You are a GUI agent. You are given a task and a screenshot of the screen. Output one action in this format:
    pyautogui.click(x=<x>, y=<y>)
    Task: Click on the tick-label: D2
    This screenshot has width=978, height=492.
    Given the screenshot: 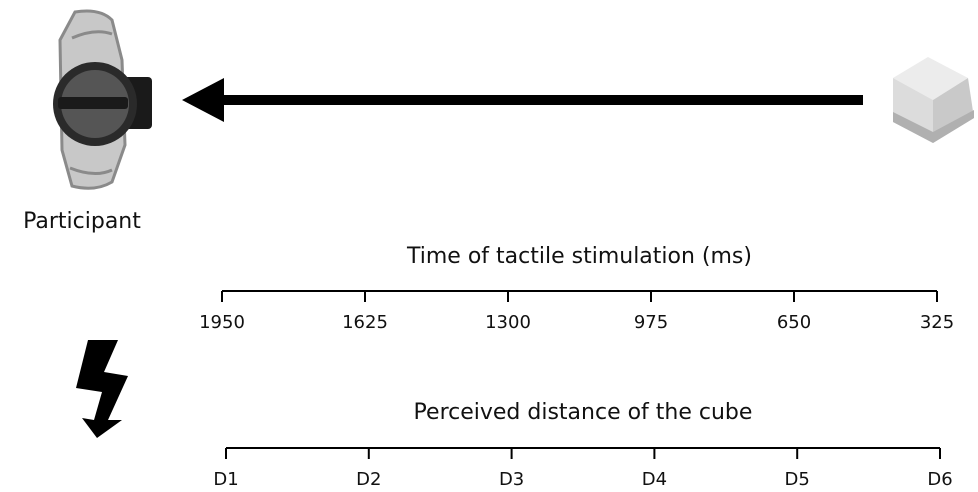 What is the action you would take?
    pyautogui.click(x=368, y=479)
    